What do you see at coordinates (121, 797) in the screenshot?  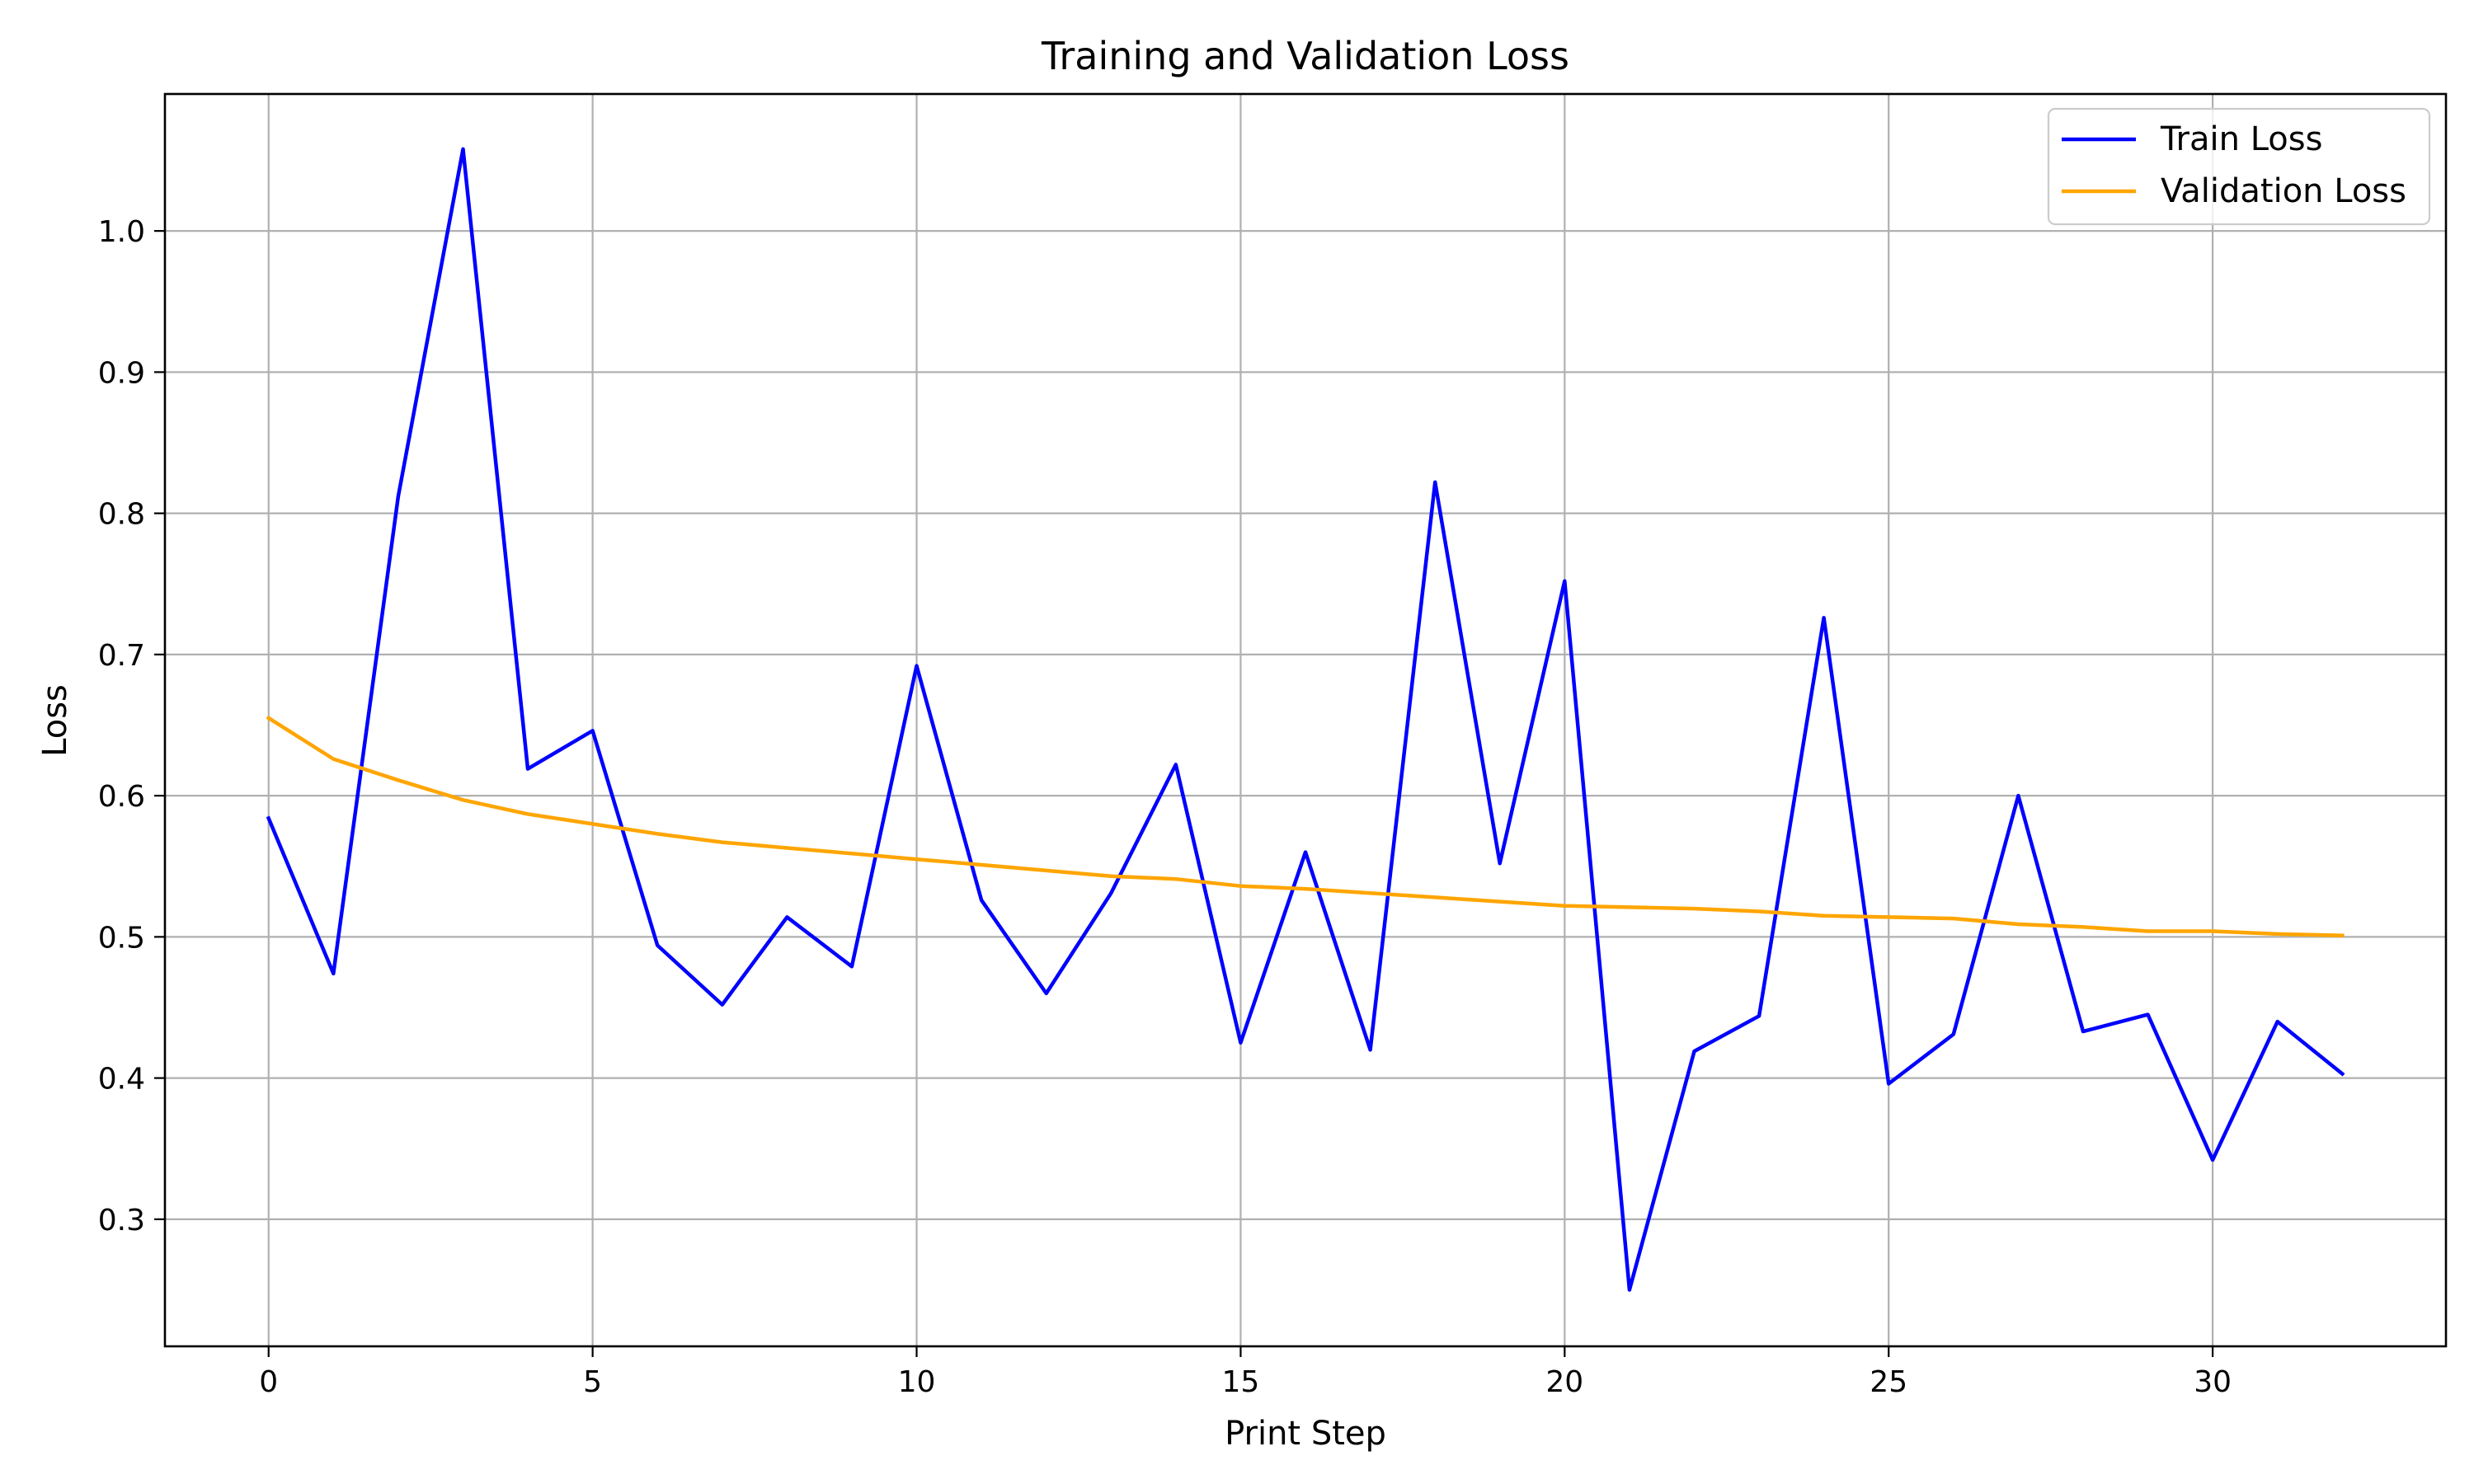 I see `y-tick-label: 0.6` at bounding box center [121, 797].